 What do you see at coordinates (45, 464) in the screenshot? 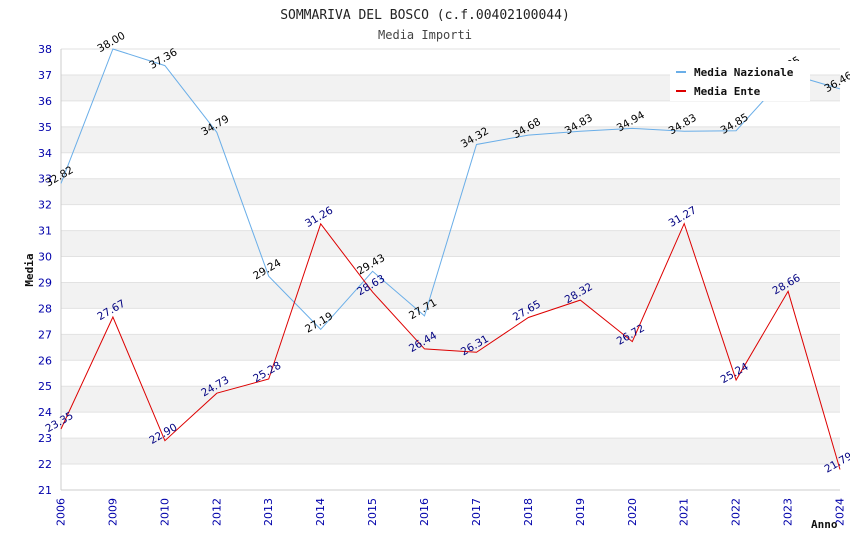
I see `y-tick-label: 22` at bounding box center [45, 464].